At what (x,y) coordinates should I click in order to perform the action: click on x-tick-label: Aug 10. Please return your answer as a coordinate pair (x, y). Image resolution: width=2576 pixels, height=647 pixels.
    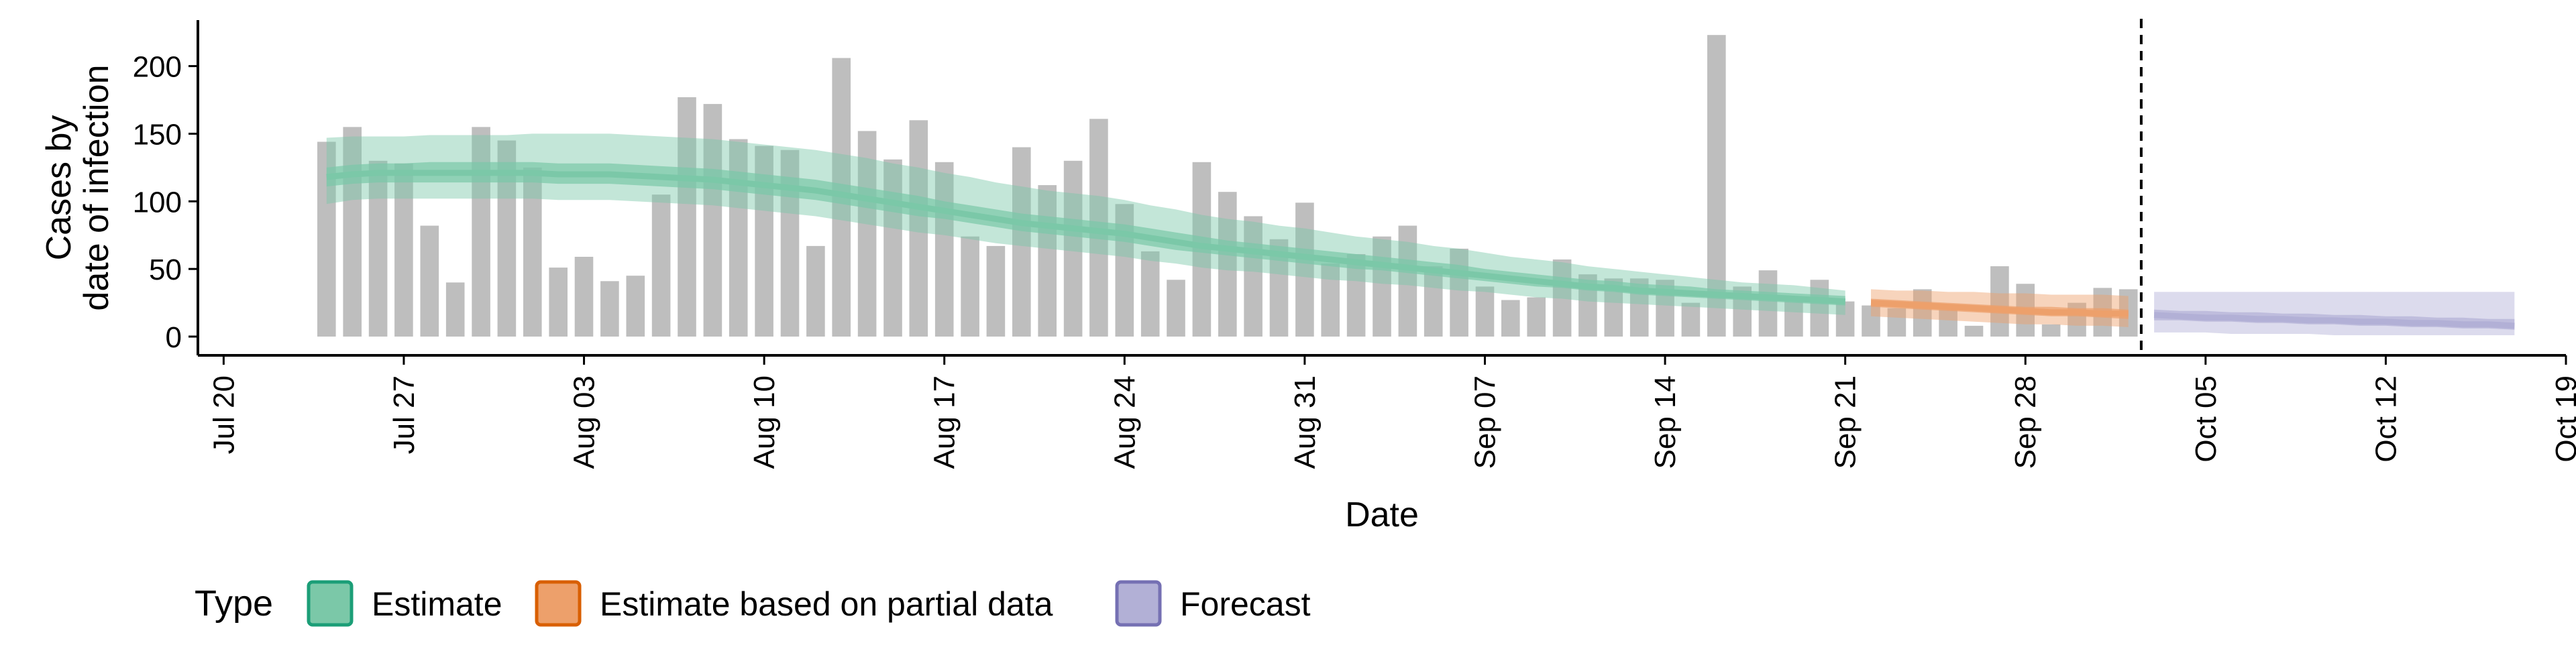
    Looking at the image, I should click on (764, 422).